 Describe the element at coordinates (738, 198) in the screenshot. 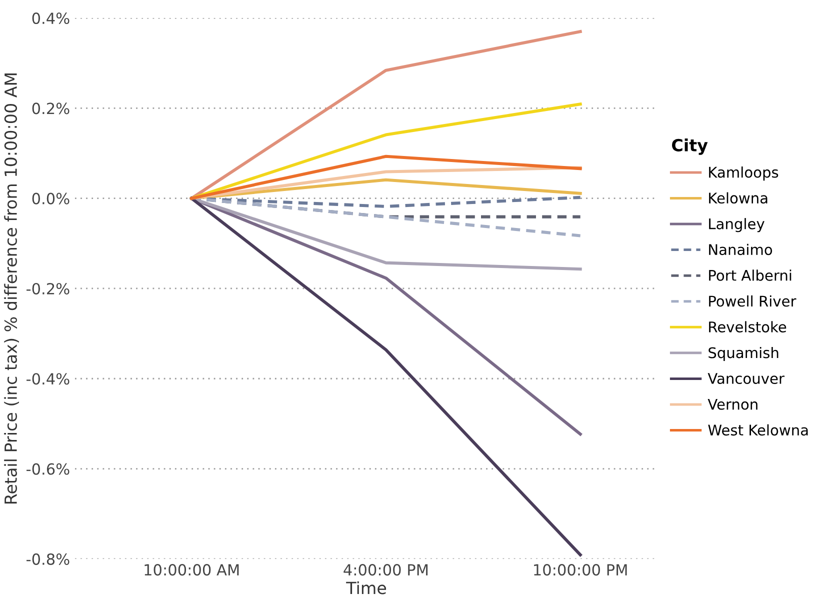

I see `legend-label: Kelowna` at that location.